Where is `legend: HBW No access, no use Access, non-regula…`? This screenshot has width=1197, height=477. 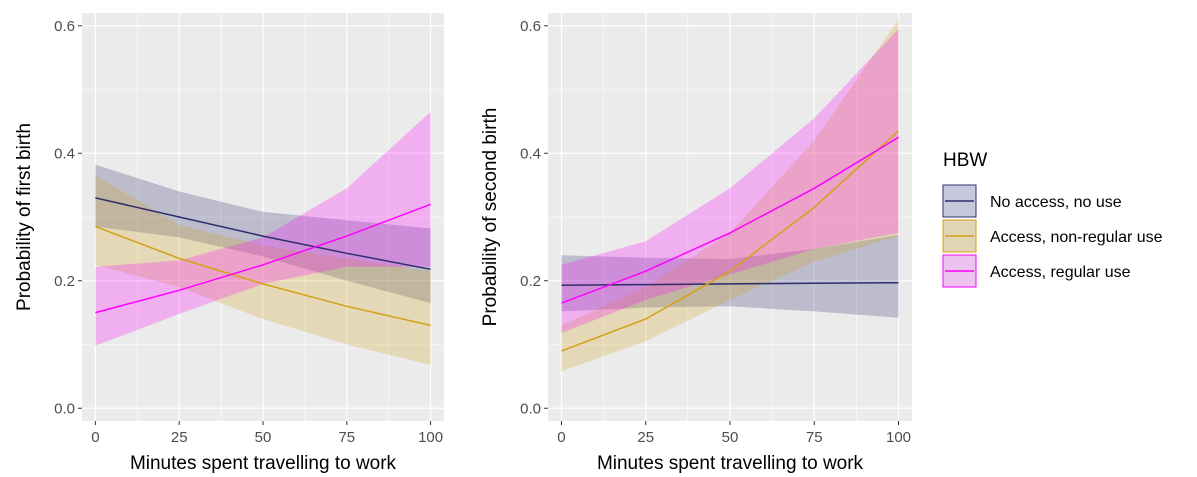 legend: HBW No access, no use Access, non-regula… is located at coordinates (1052, 219).